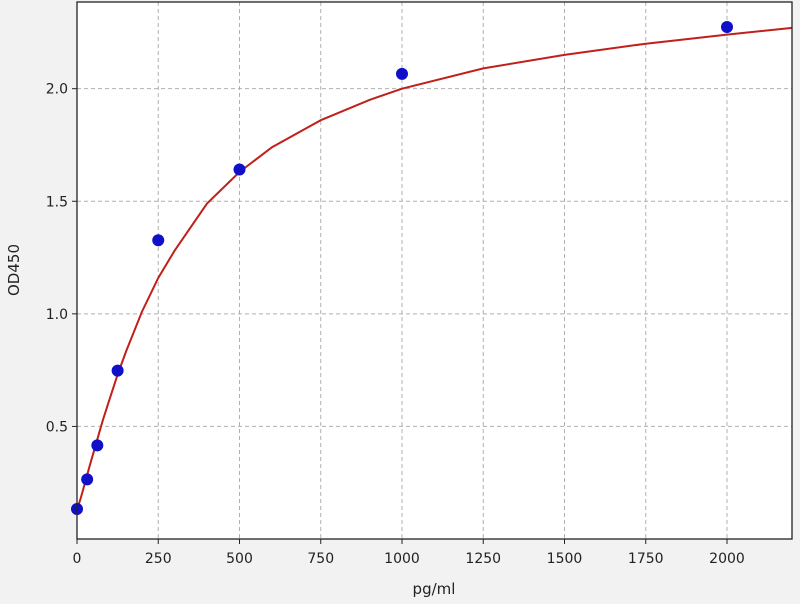  I want to click on x-tick-label: 1000, so click(402, 559).